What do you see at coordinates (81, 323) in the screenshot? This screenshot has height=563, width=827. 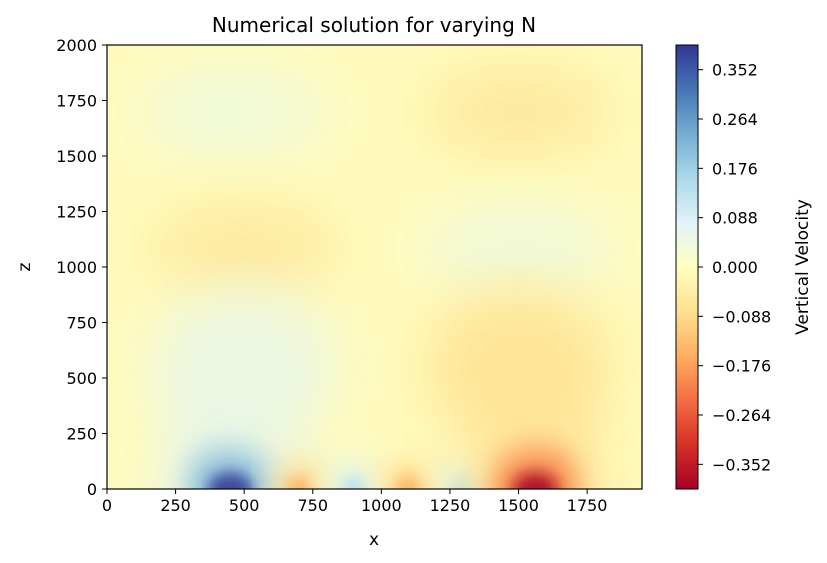 I see `y-tick-label: 750` at bounding box center [81, 323].